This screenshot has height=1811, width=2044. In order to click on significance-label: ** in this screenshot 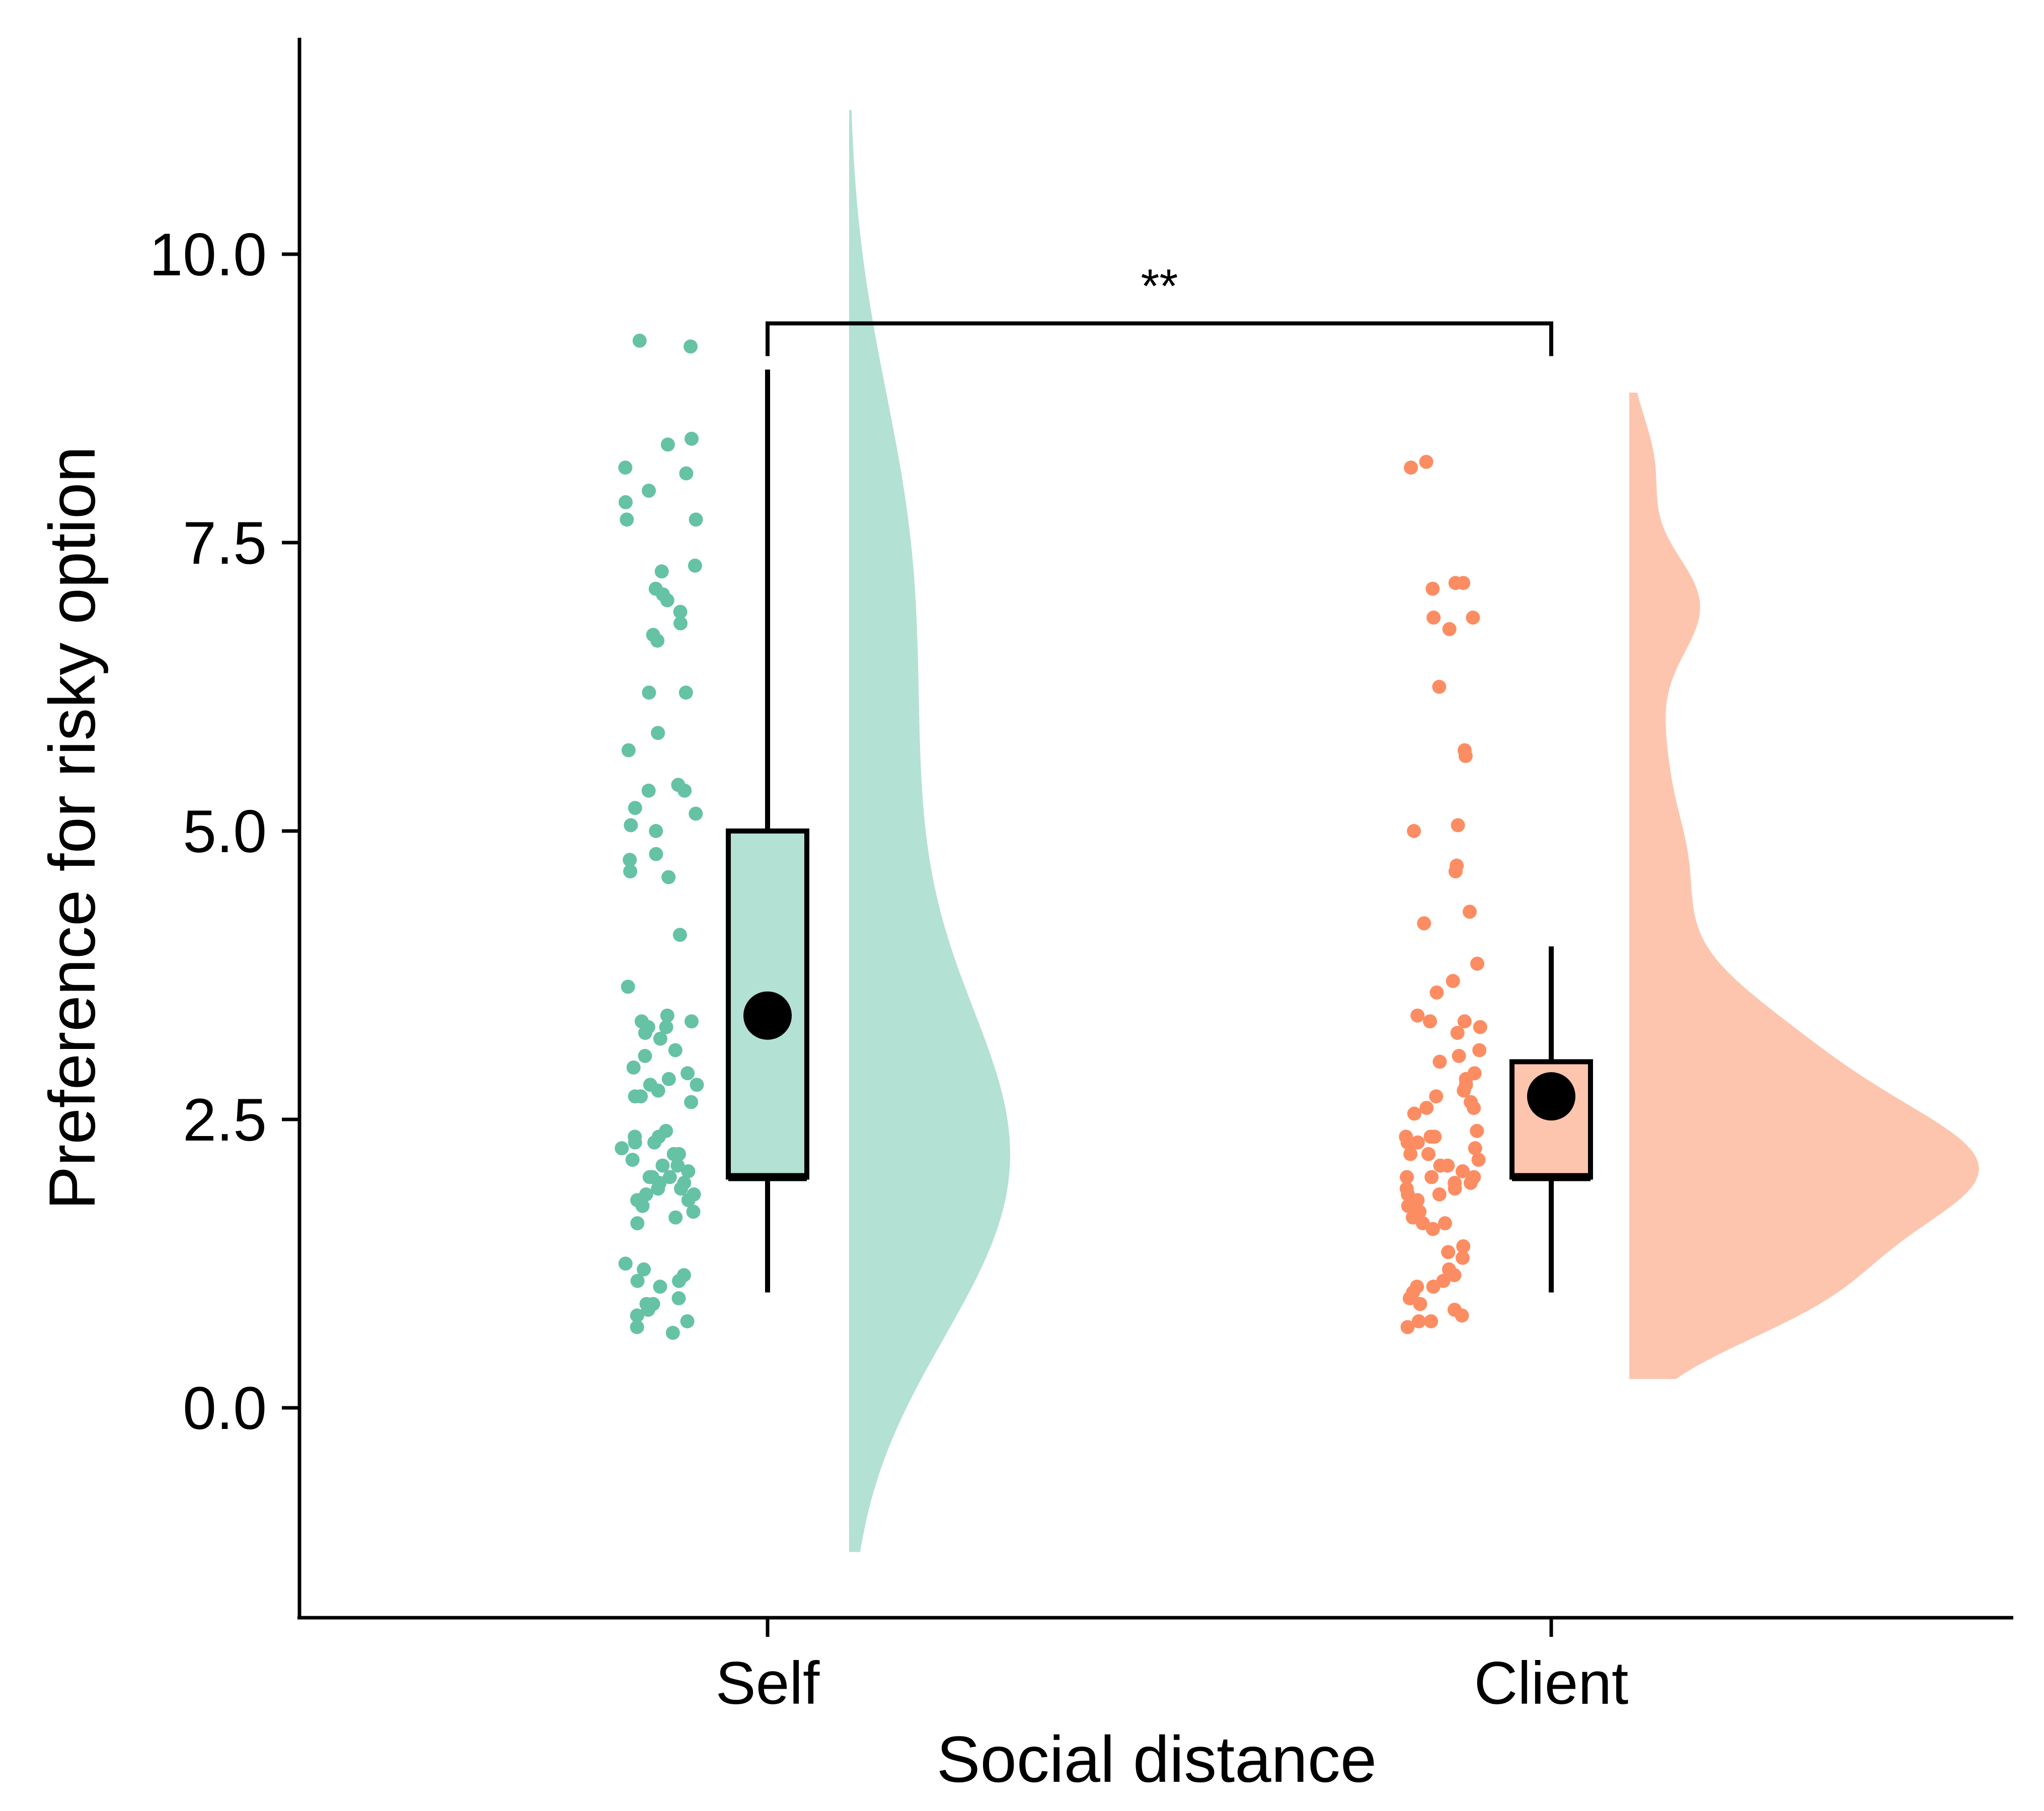, I will do `click(1159, 286)`.